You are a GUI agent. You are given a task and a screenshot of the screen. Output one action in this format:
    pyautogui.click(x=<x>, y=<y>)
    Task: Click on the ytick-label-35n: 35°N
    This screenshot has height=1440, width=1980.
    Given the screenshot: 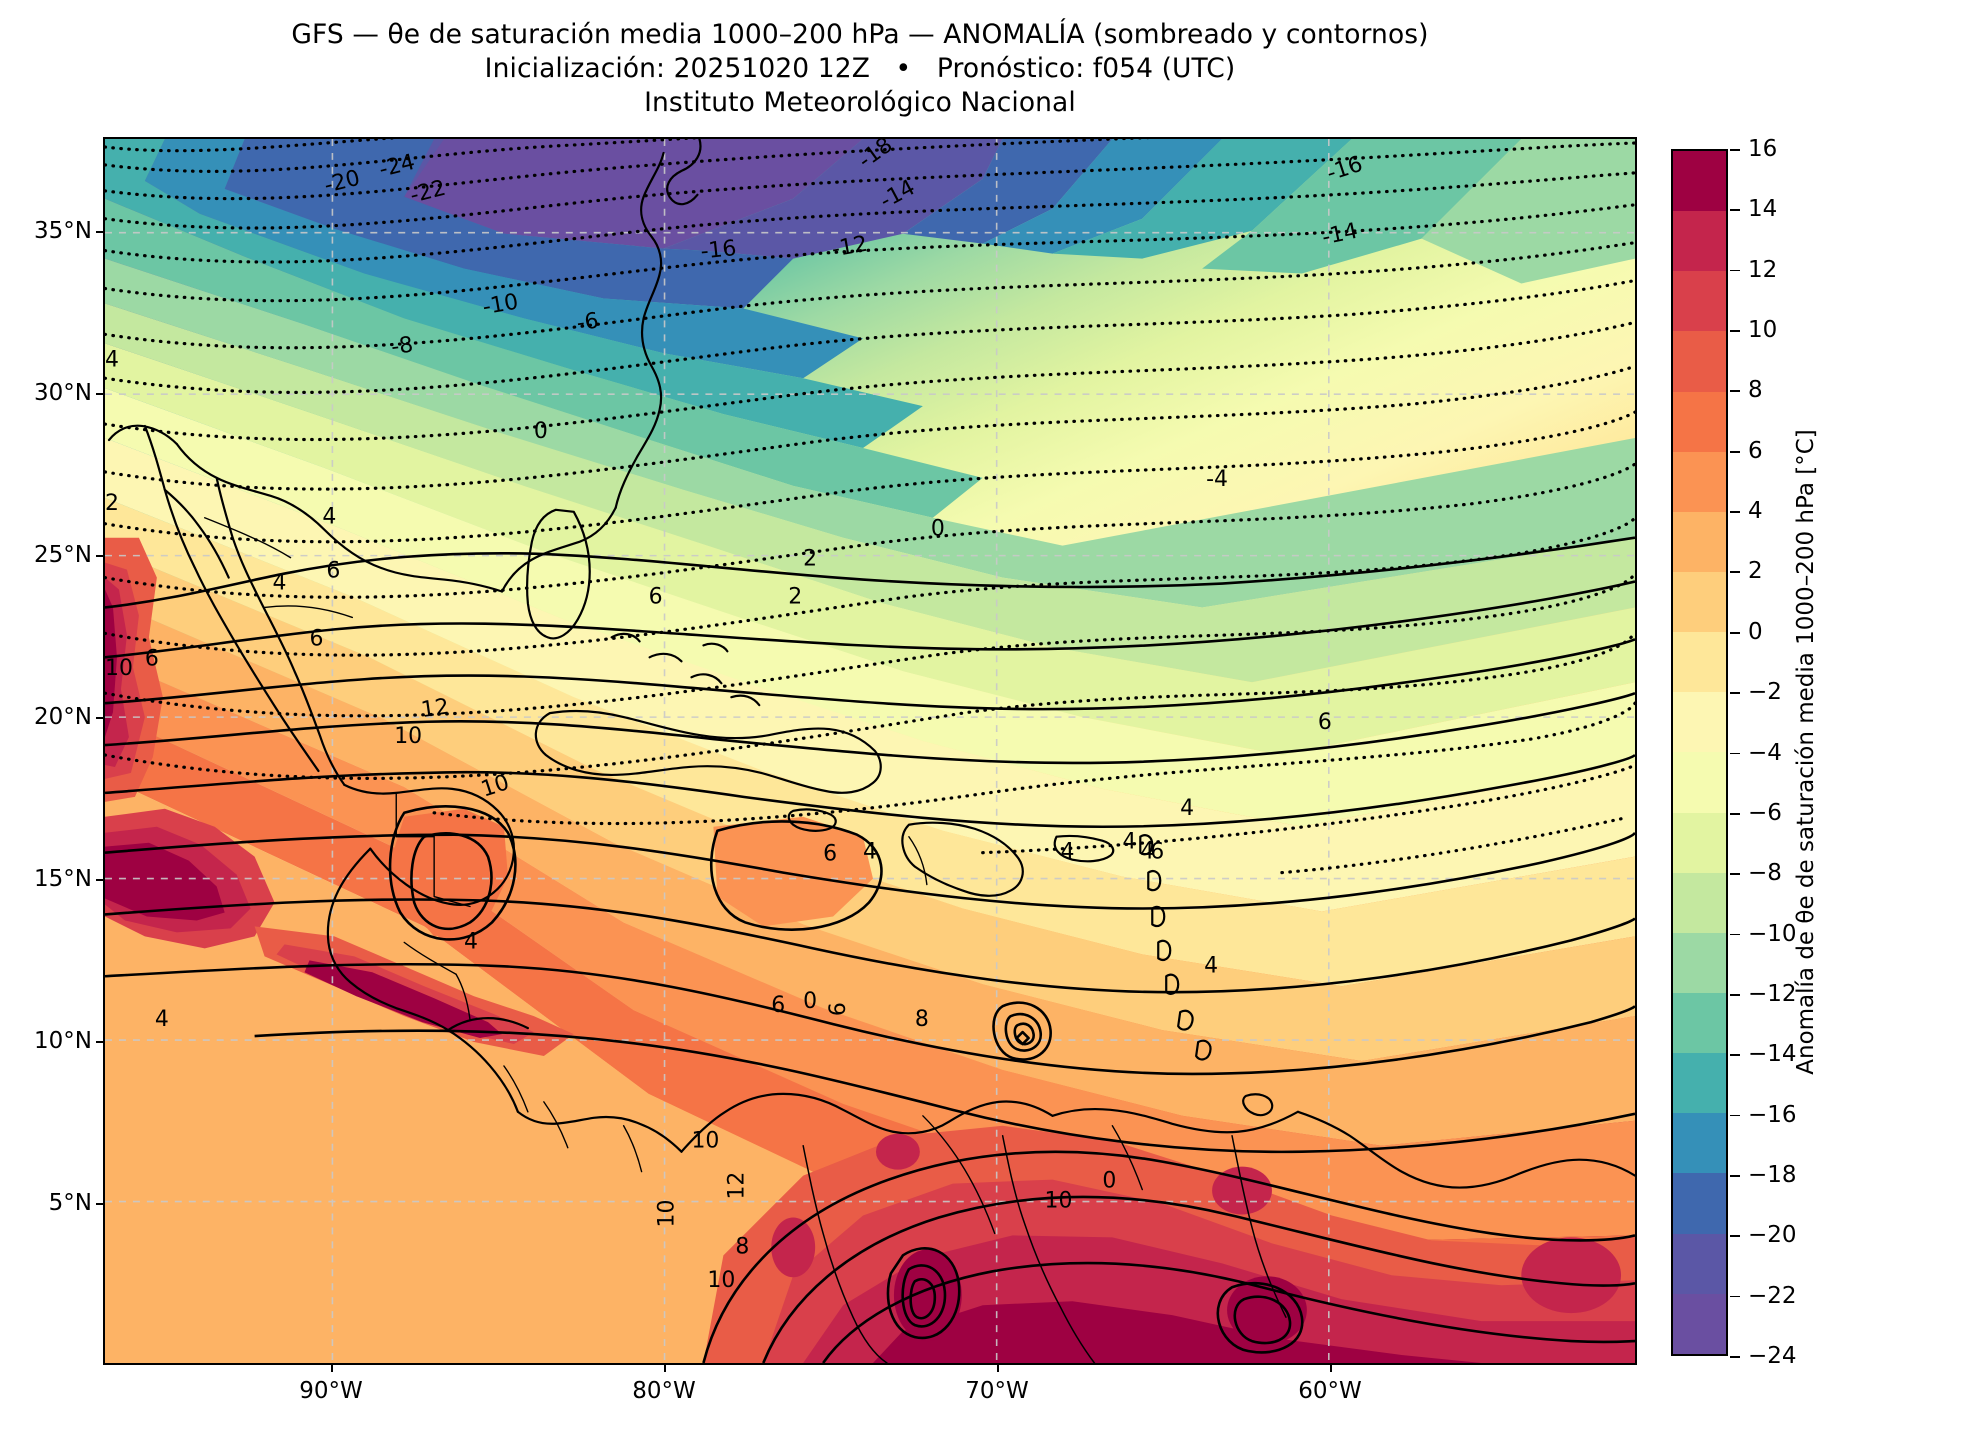 What is the action you would take?
    pyautogui.click(x=63, y=231)
    